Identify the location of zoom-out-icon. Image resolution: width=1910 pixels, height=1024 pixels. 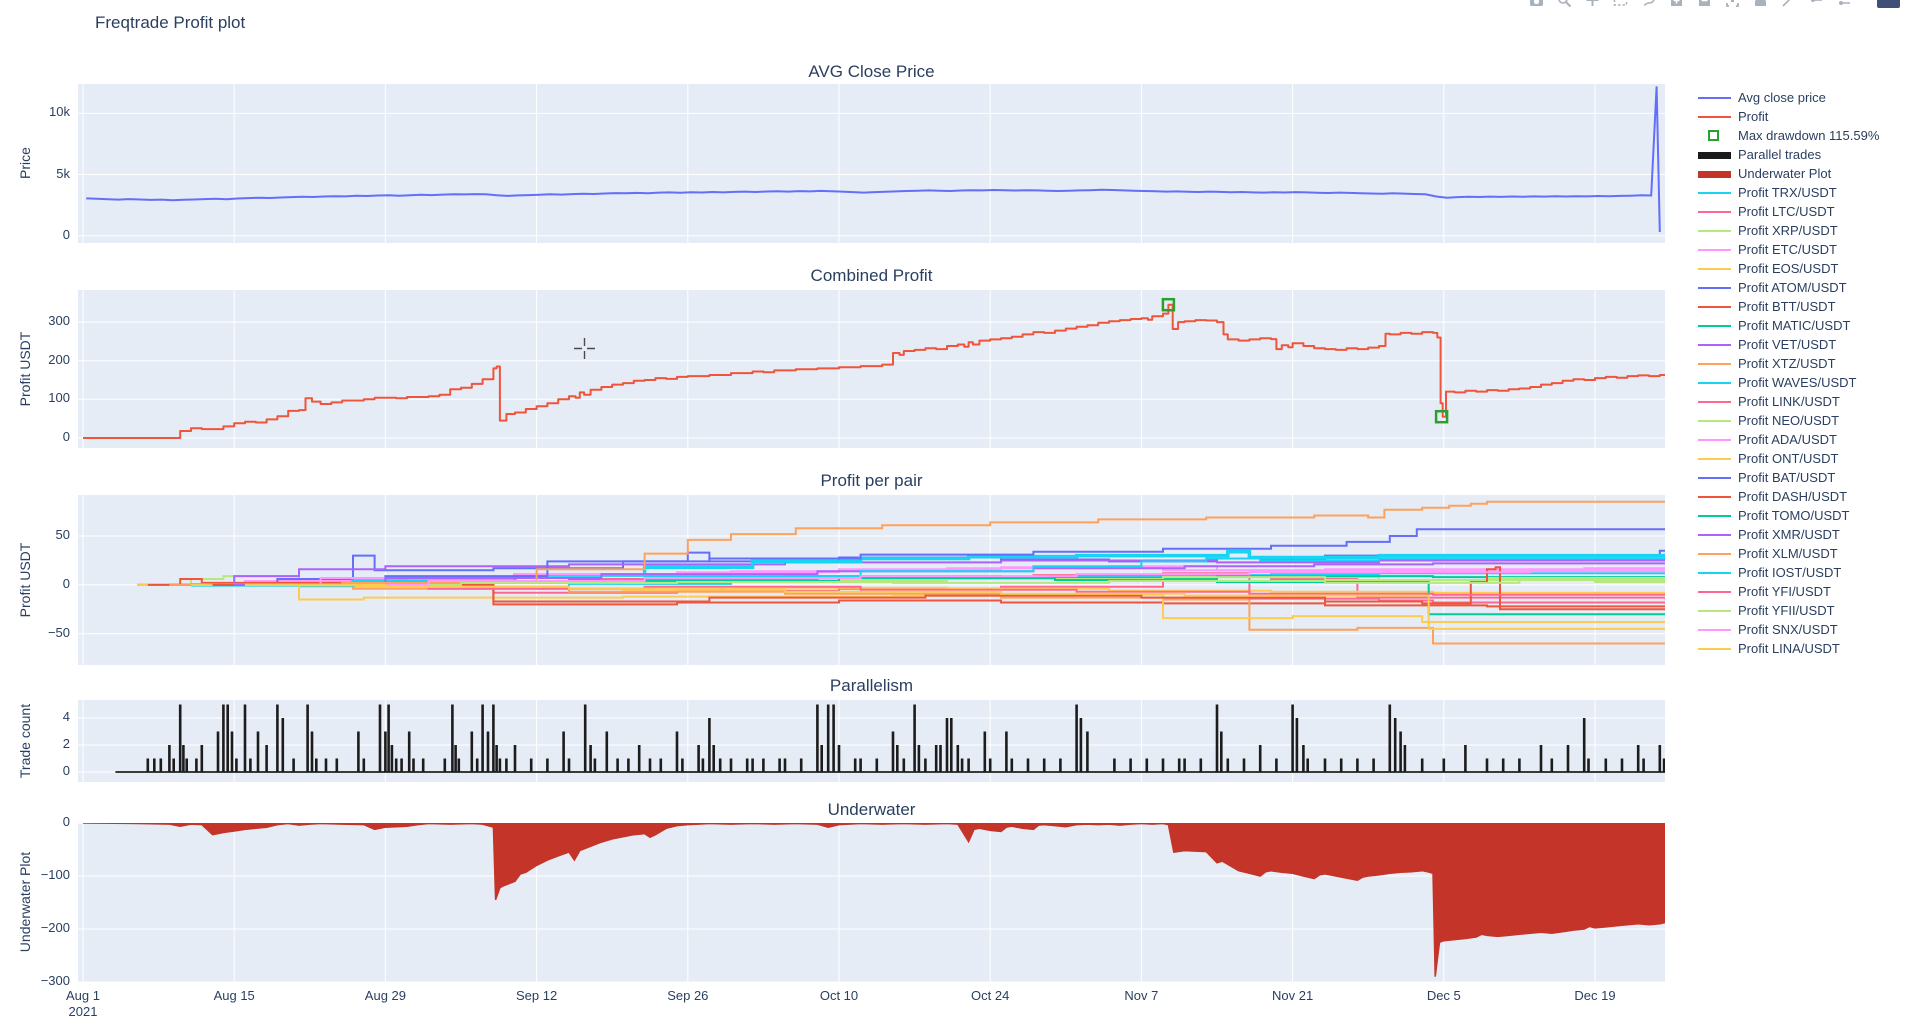
(1704, 4).